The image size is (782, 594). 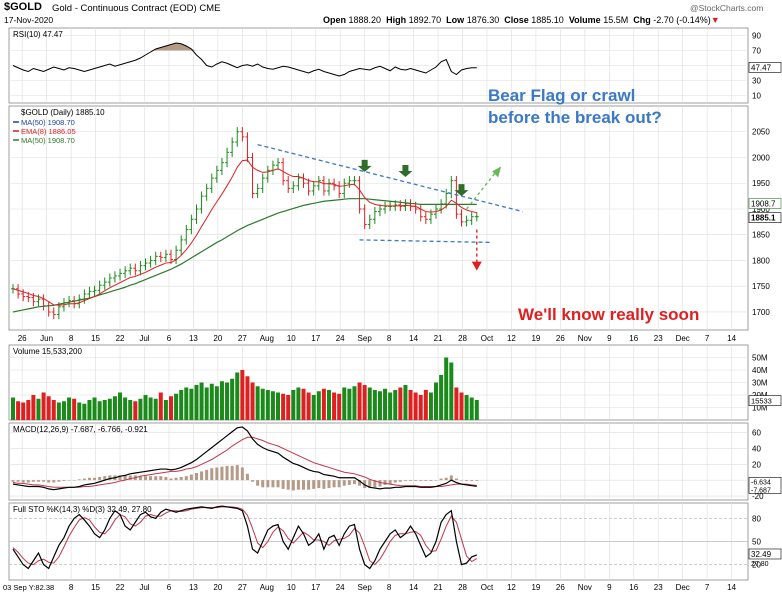 What do you see at coordinates (765, 554) in the screenshot?
I see `sto-current-box` at bounding box center [765, 554].